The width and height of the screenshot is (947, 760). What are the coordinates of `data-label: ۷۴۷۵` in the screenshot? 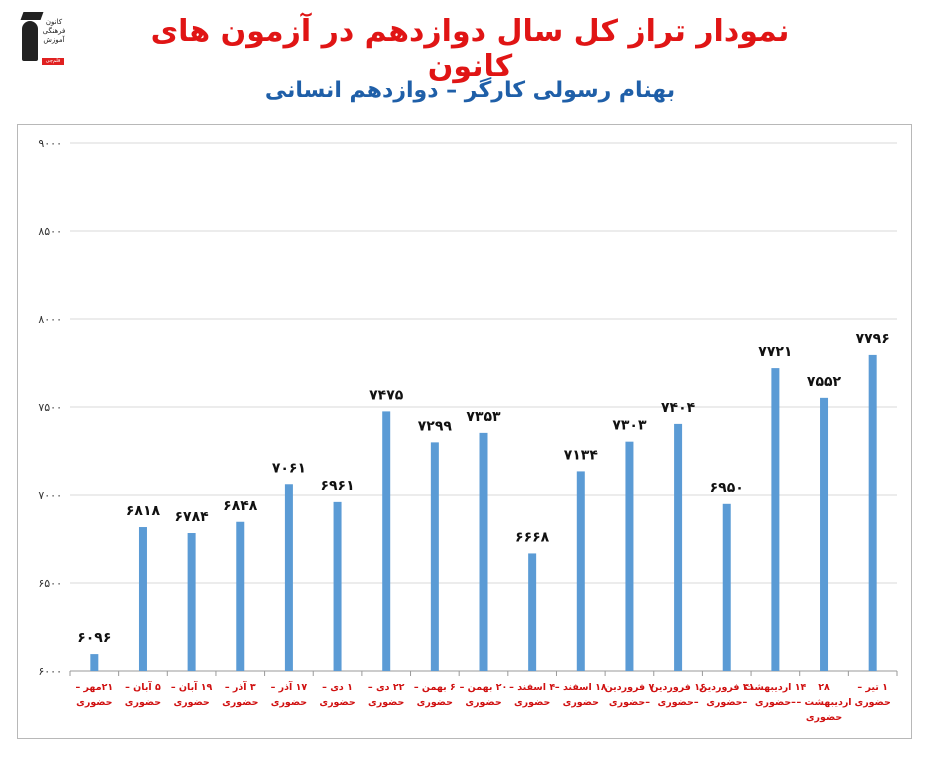 It's located at (386, 395).